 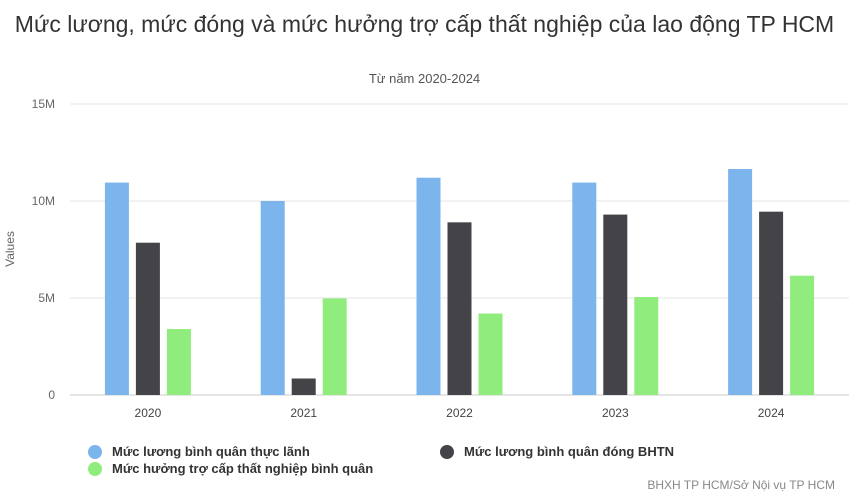 I want to click on legend-label: Mức lương bình quân thực lãnh, so click(x=211, y=451).